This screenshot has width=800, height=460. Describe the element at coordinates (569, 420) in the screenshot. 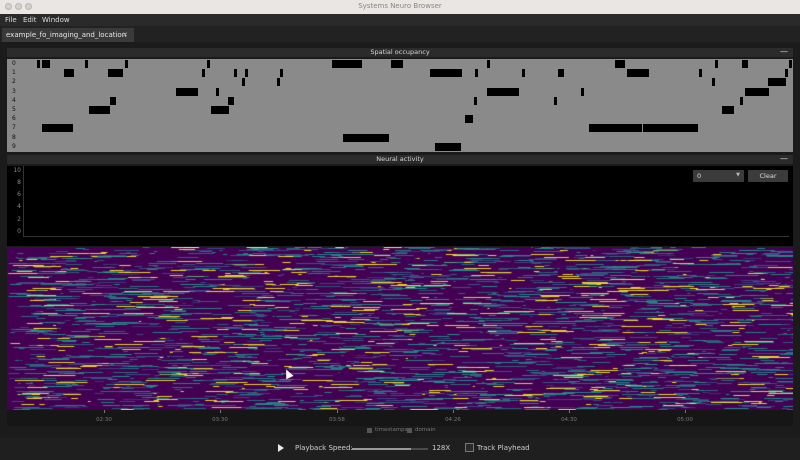

I see `time-tick-label: 04:30` at that location.